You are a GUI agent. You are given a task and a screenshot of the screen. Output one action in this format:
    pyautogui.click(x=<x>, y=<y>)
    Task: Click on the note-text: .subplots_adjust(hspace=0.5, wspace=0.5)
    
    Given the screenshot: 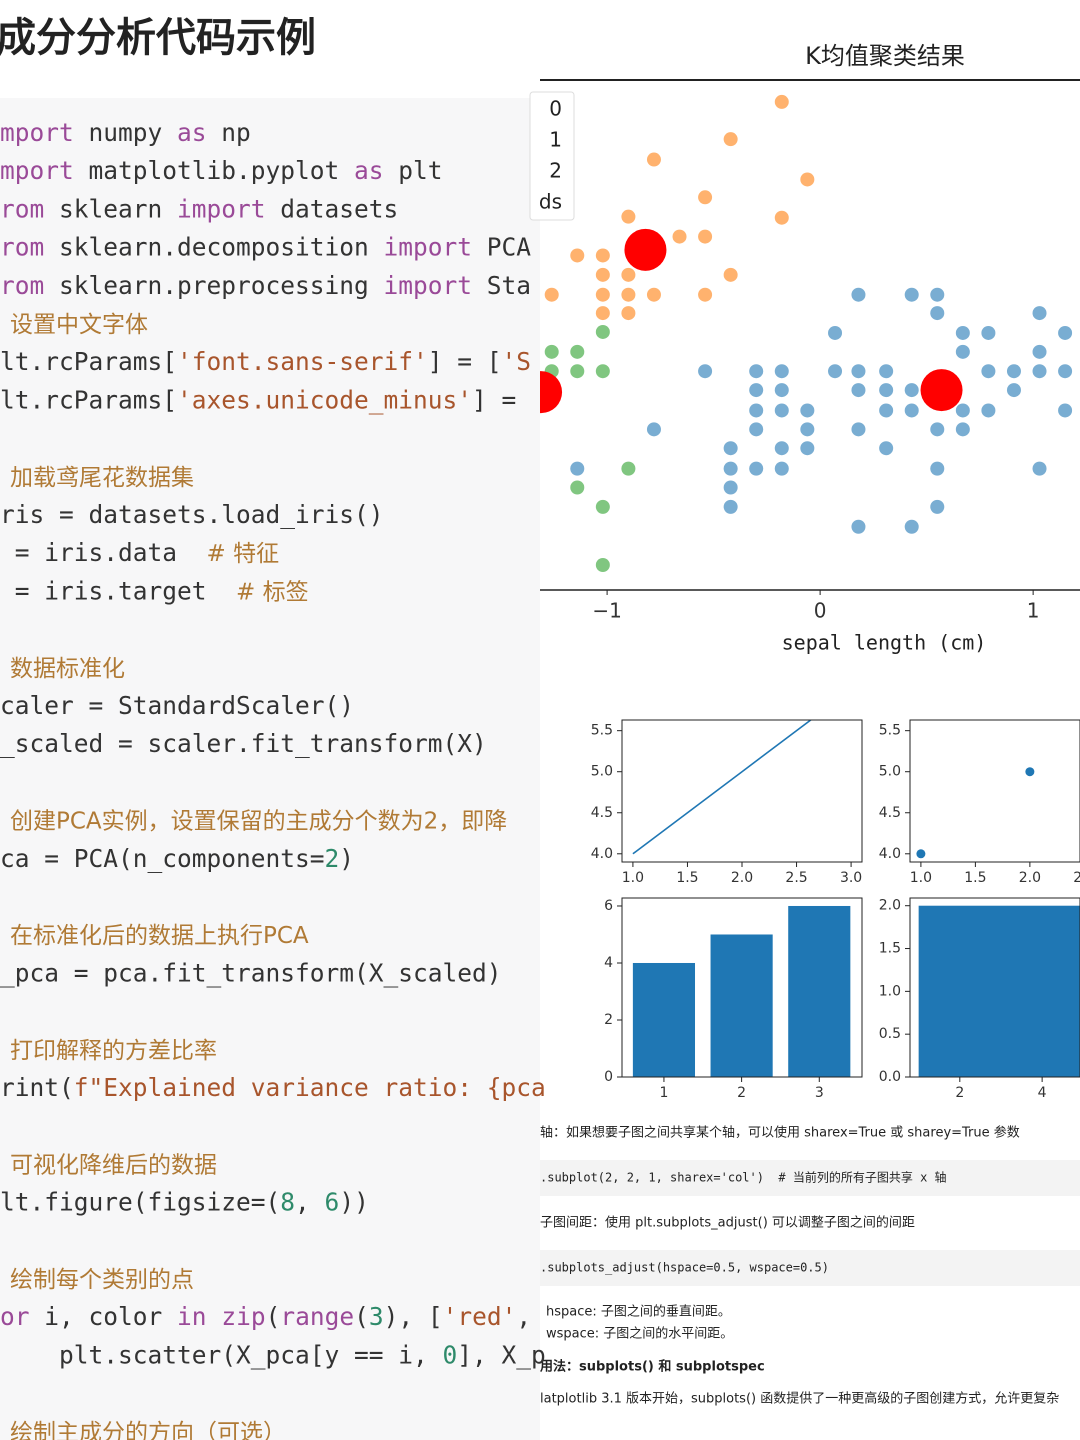 What is the action you would take?
    pyautogui.click(x=684, y=1268)
    